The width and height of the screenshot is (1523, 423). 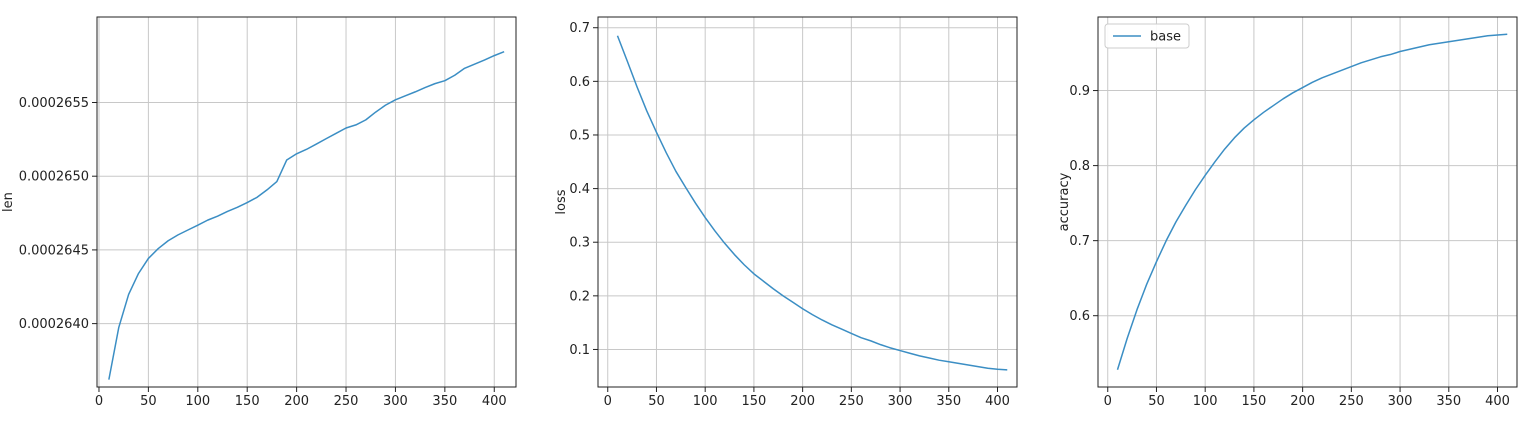 I want to click on y-tick-label: 0.0002640, so click(x=54, y=324).